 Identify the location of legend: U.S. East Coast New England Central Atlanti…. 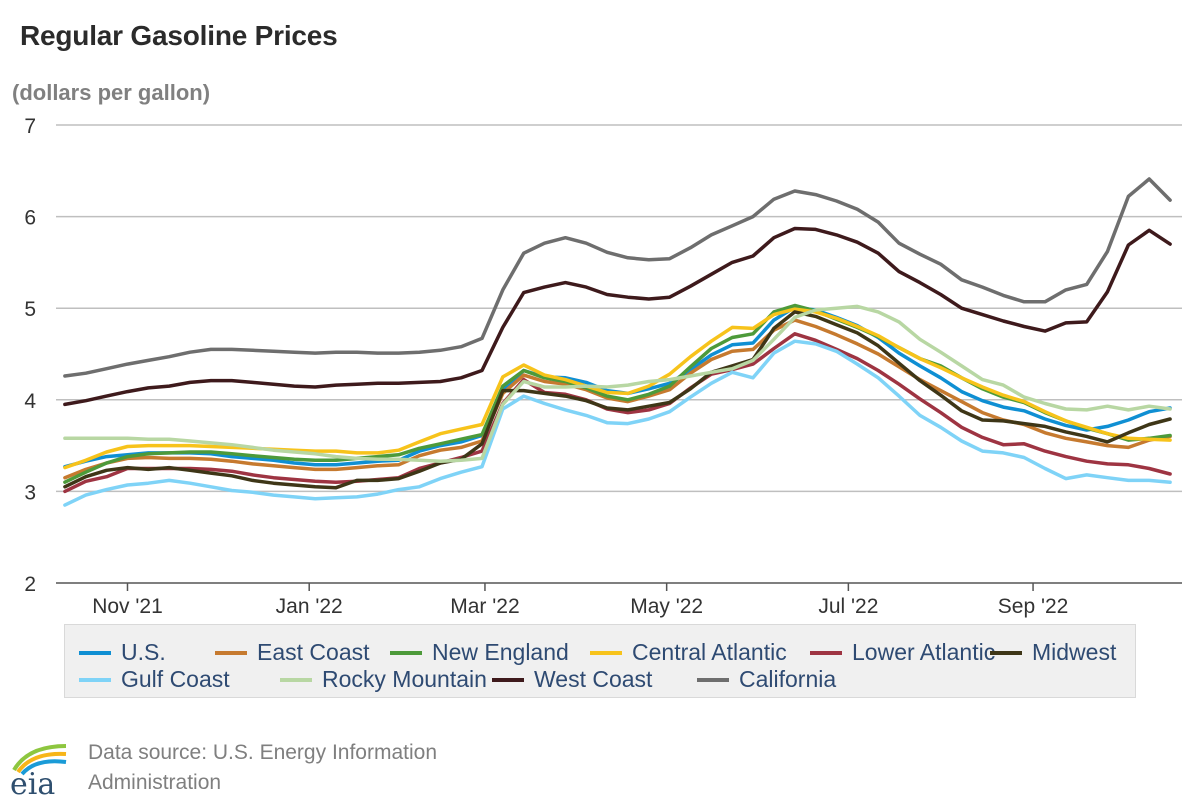
(600, 661).